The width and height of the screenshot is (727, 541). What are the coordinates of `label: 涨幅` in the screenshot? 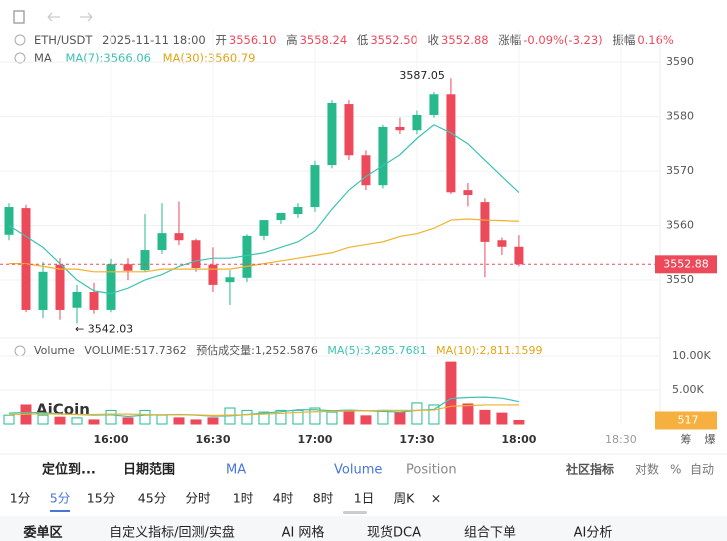 It's located at (509, 40).